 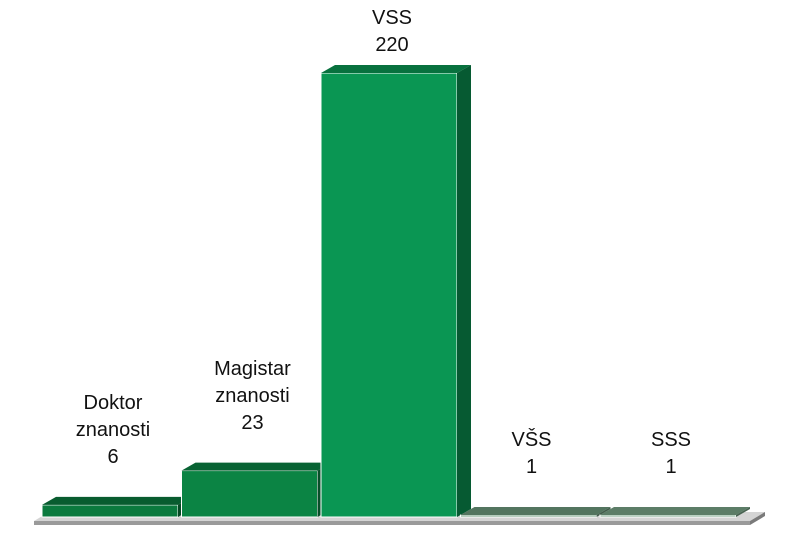 What do you see at coordinates (252, 422) in the screenshot?
I see `value-label: 23` at bounding box center [252, 422].